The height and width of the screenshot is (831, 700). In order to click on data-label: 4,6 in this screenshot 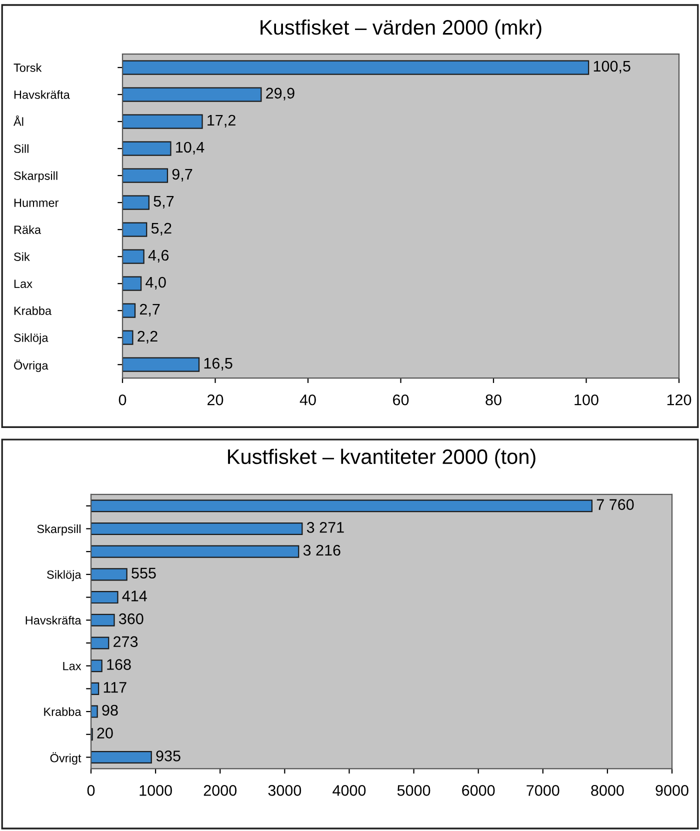, I will do `click(158, 256)`.